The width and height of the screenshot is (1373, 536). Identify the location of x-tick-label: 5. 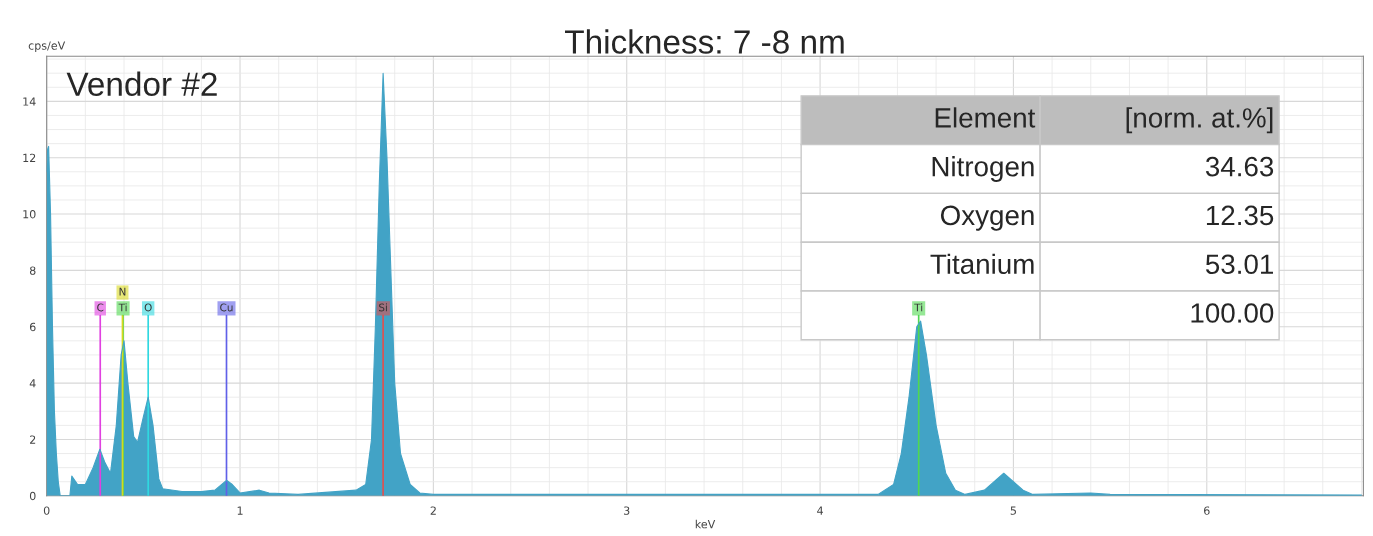
(1013, 510).